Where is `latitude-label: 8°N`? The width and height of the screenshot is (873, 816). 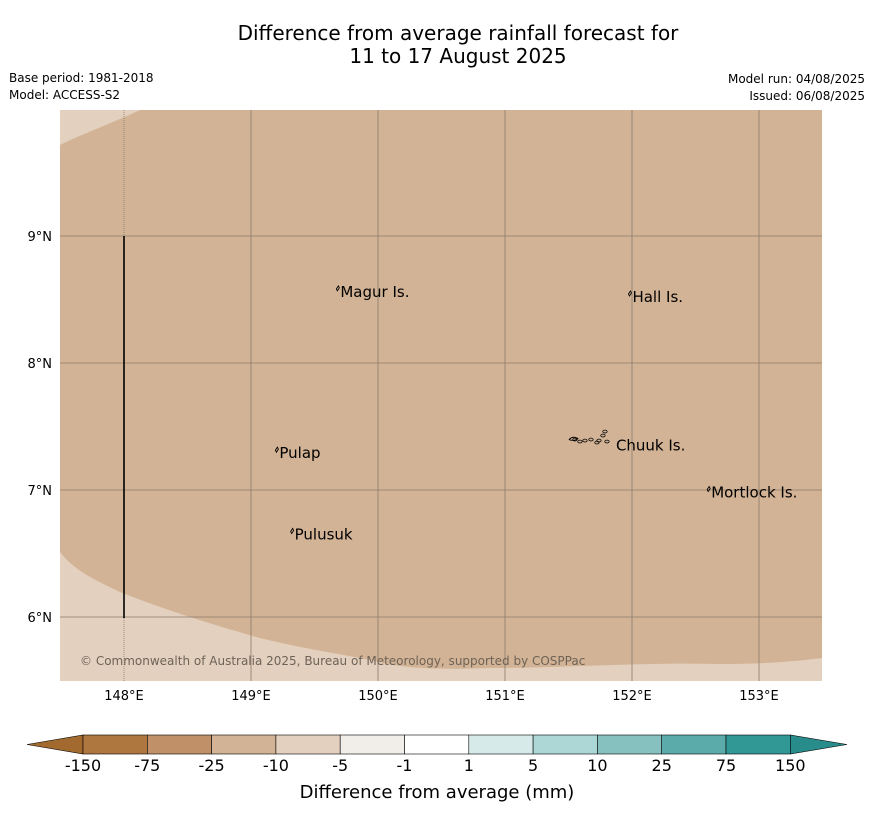
latitude-label: 8°N is located at coordinates (40, 364).